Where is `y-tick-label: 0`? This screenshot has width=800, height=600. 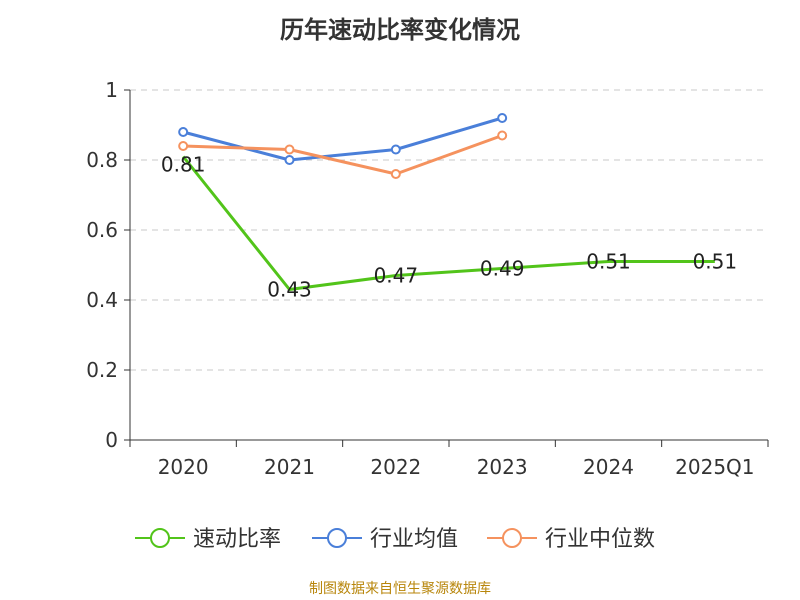 y-tick-label: 0 is located at coordinates (111, 440).